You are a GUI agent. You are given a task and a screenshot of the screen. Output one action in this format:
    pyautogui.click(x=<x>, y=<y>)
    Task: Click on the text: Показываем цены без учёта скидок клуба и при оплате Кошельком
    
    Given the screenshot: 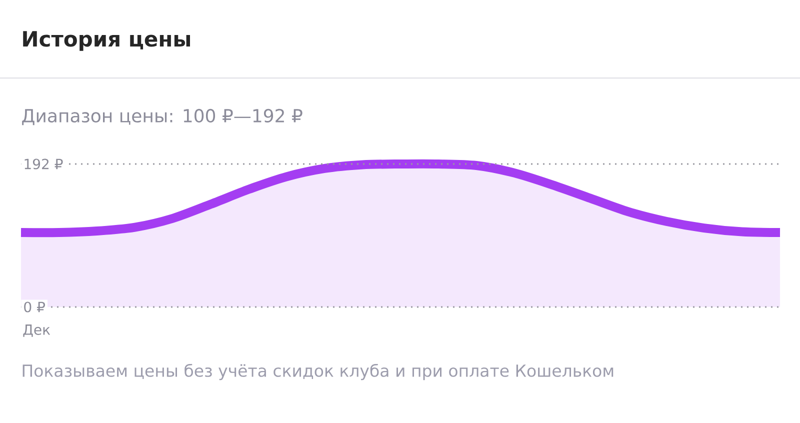 What is the action you would take?
    pyautogui.click(x=318, y=372)
    